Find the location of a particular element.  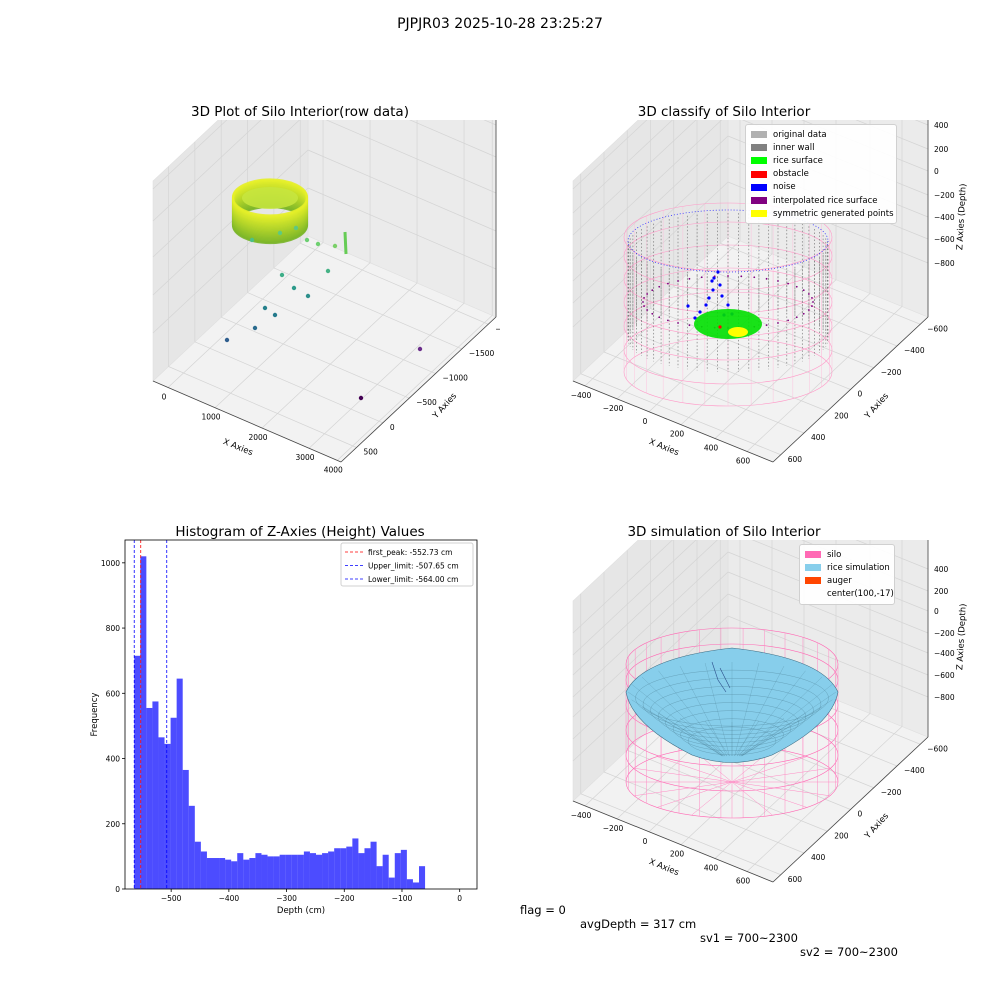

y-tick-label: −600 is located at coordinates (937, 748).